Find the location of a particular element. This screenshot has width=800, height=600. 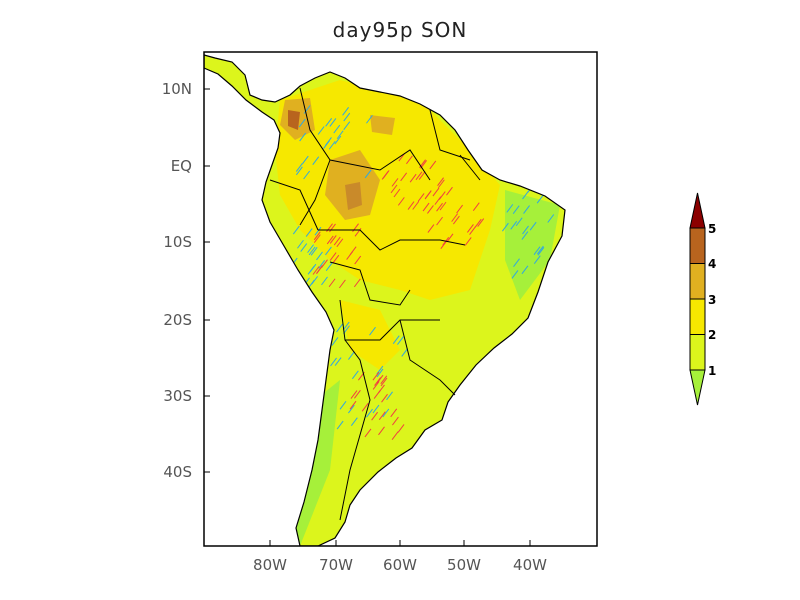

lon-tick-label: 40W is located at coordinates (530, 565).